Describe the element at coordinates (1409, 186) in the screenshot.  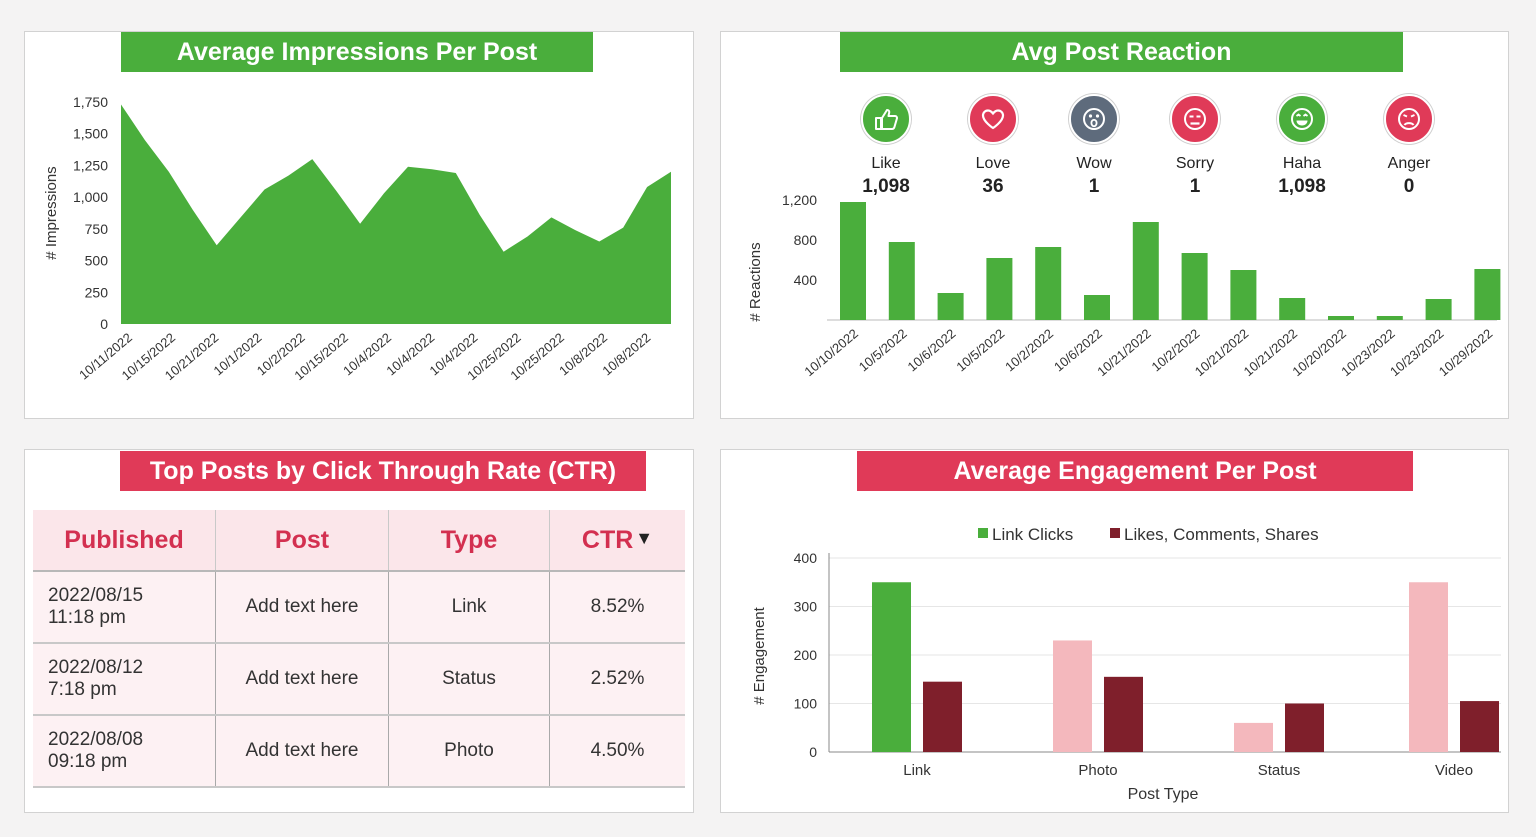
I see `reaction-value: 0` at that location.